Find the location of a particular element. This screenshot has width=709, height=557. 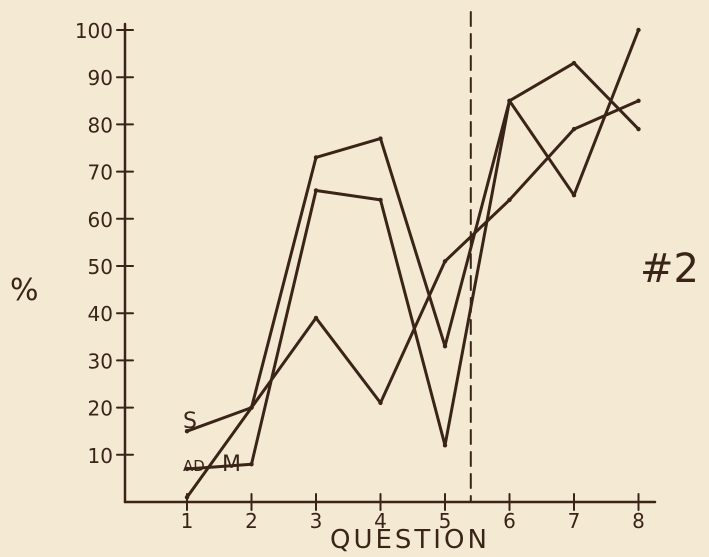

x-axis-label: QUESTION is located at coordinates (410, 540).